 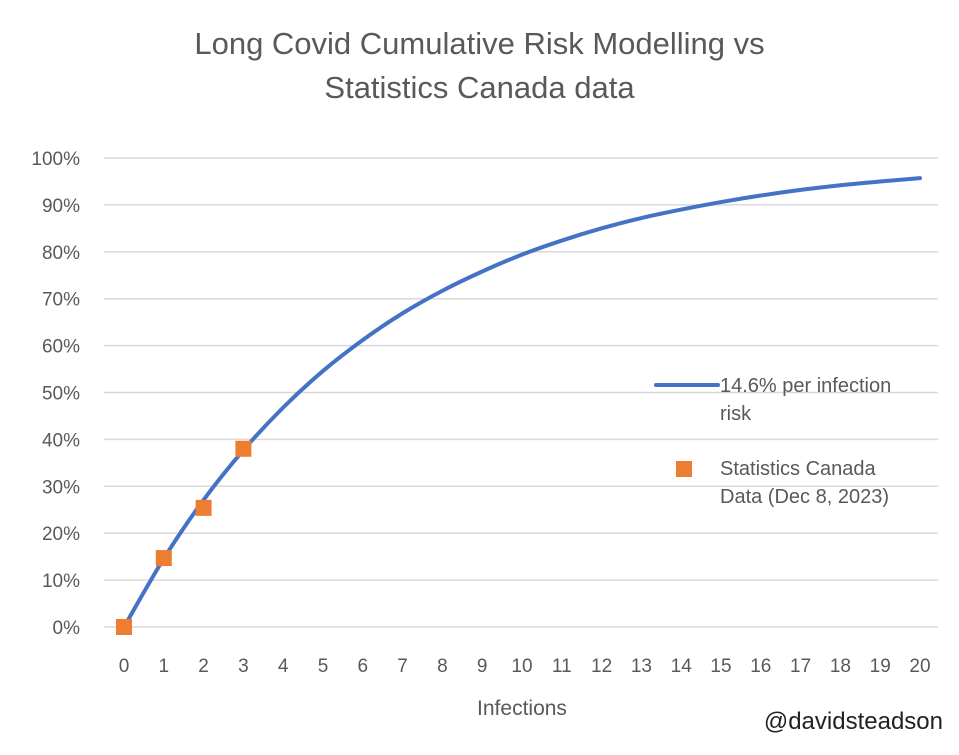 I want to click on x-tick-label: 10, so click(x=521, y=666).